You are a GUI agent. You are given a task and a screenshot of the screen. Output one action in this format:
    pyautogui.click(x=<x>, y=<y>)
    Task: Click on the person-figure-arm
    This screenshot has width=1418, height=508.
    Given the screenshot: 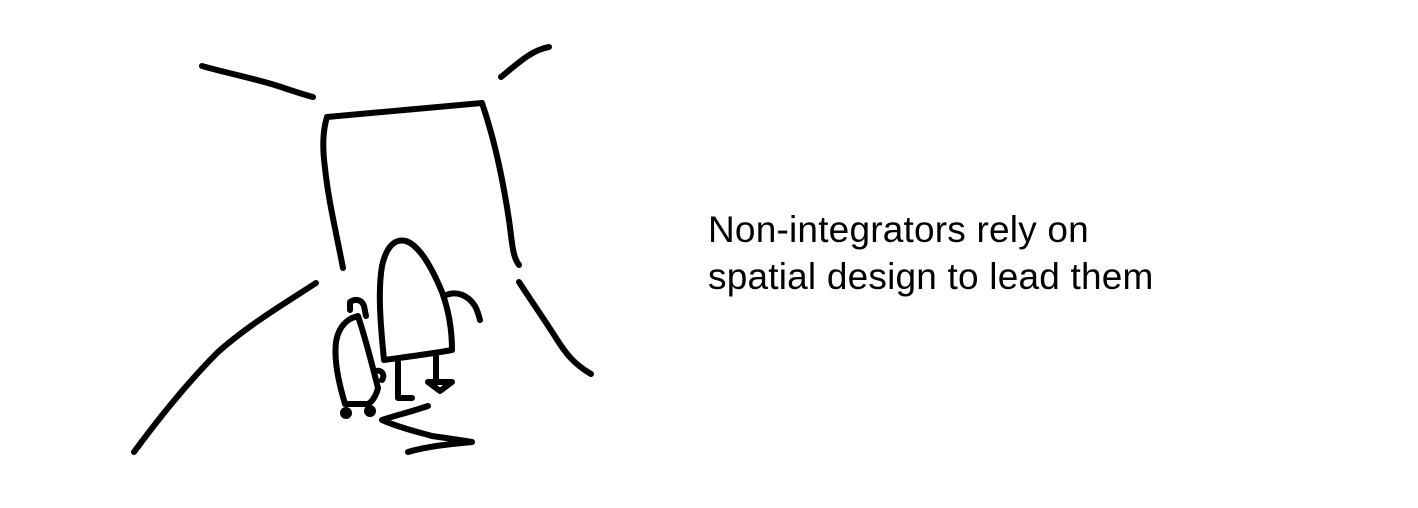 What is the action you would take?
    pyautogui.click(x=462, y=306)
    